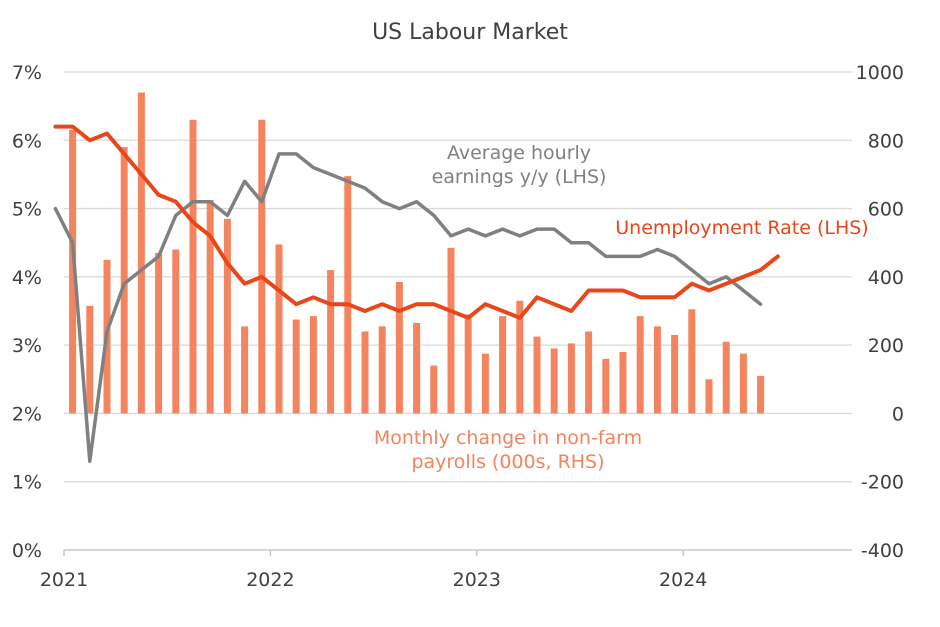 Image resolution: width=940 pixels, height=627 pixels. Describe the element at coordinates (880, 73) in the screenshot. I see `right-axis-tick-label: 1000` at that location.